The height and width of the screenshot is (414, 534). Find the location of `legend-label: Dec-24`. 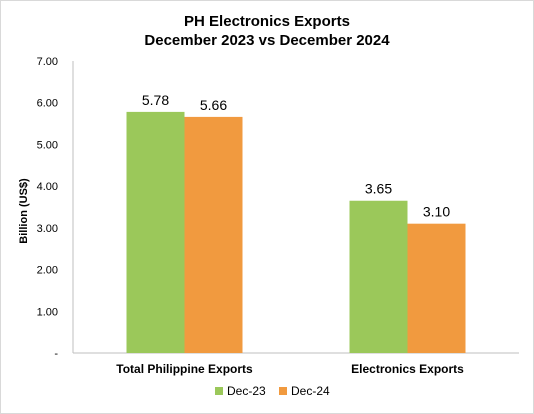

legend-label: Dec-24 is located at coordinates (310, 391).